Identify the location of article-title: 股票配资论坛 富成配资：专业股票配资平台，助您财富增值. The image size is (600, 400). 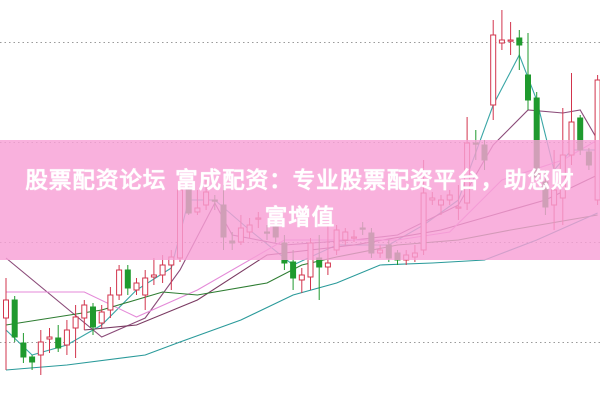
(300, 199).